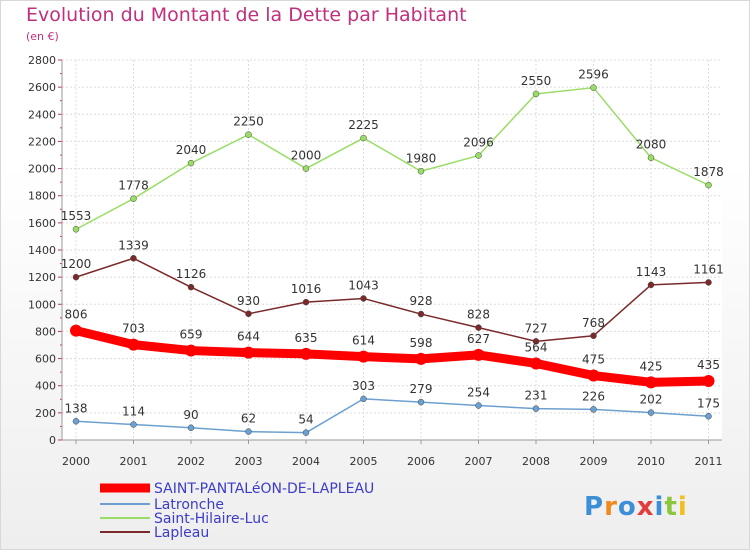  Describe the element at coordinates (45, 359) in the screenshot. I see `y-tick-label: 600` at that location.